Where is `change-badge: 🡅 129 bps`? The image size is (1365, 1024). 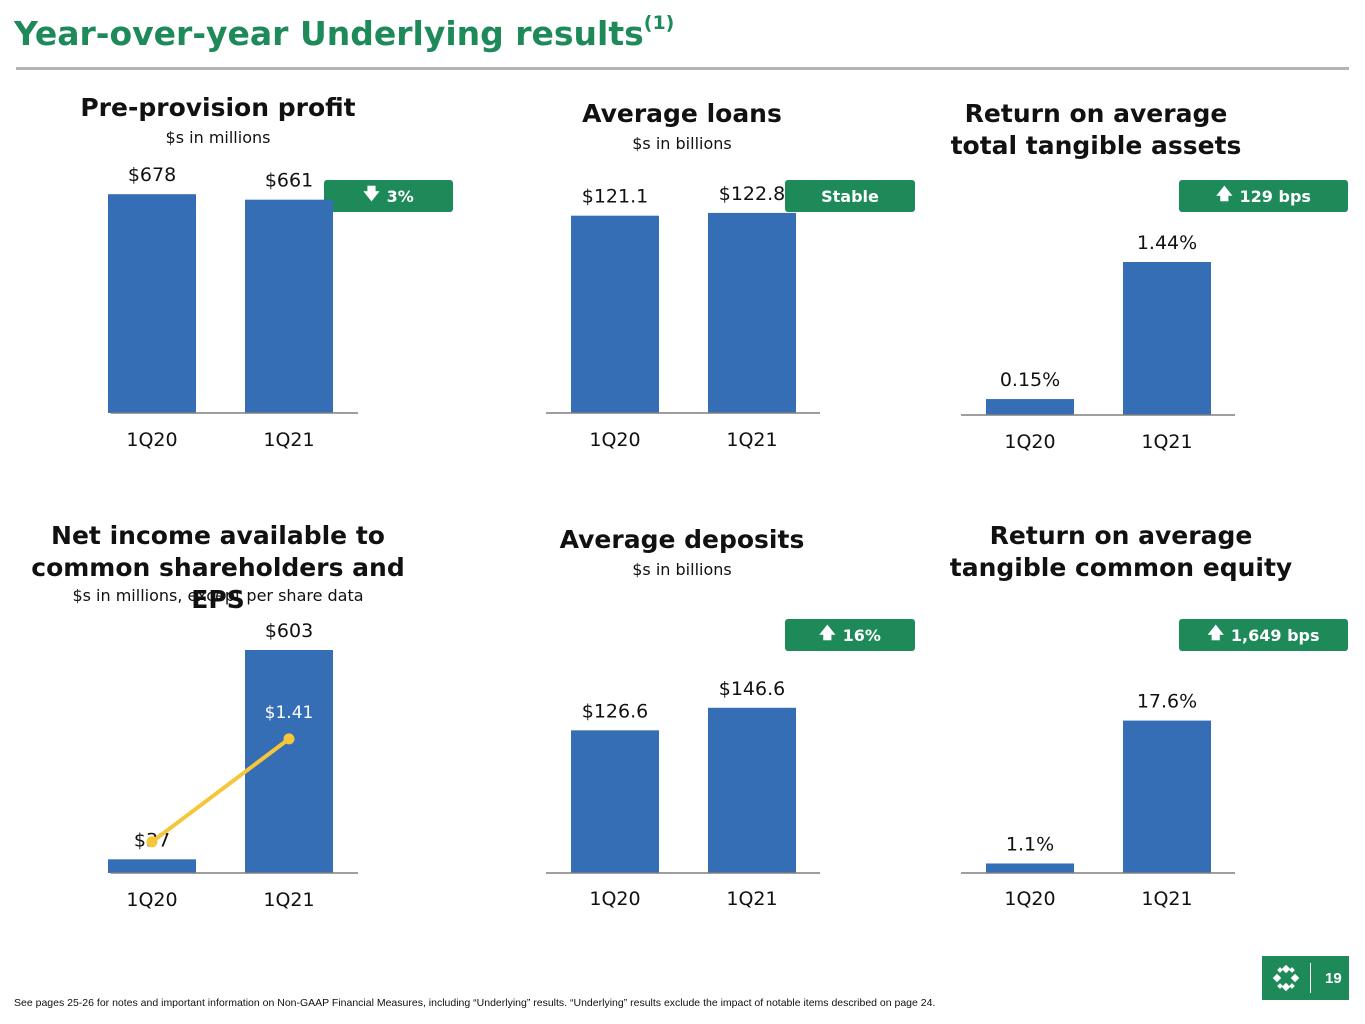 change-badge: 🡅 129 bps is located at coordinates (1263, 196).